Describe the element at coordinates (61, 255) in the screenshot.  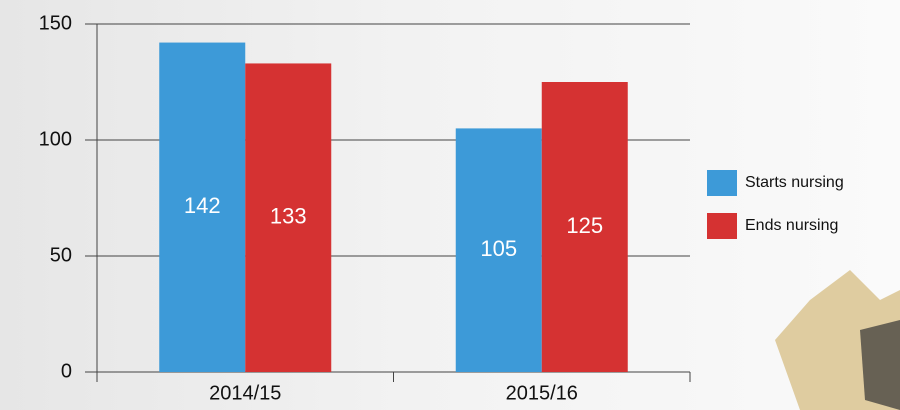
I see `y-tick-label: 50` at that location.